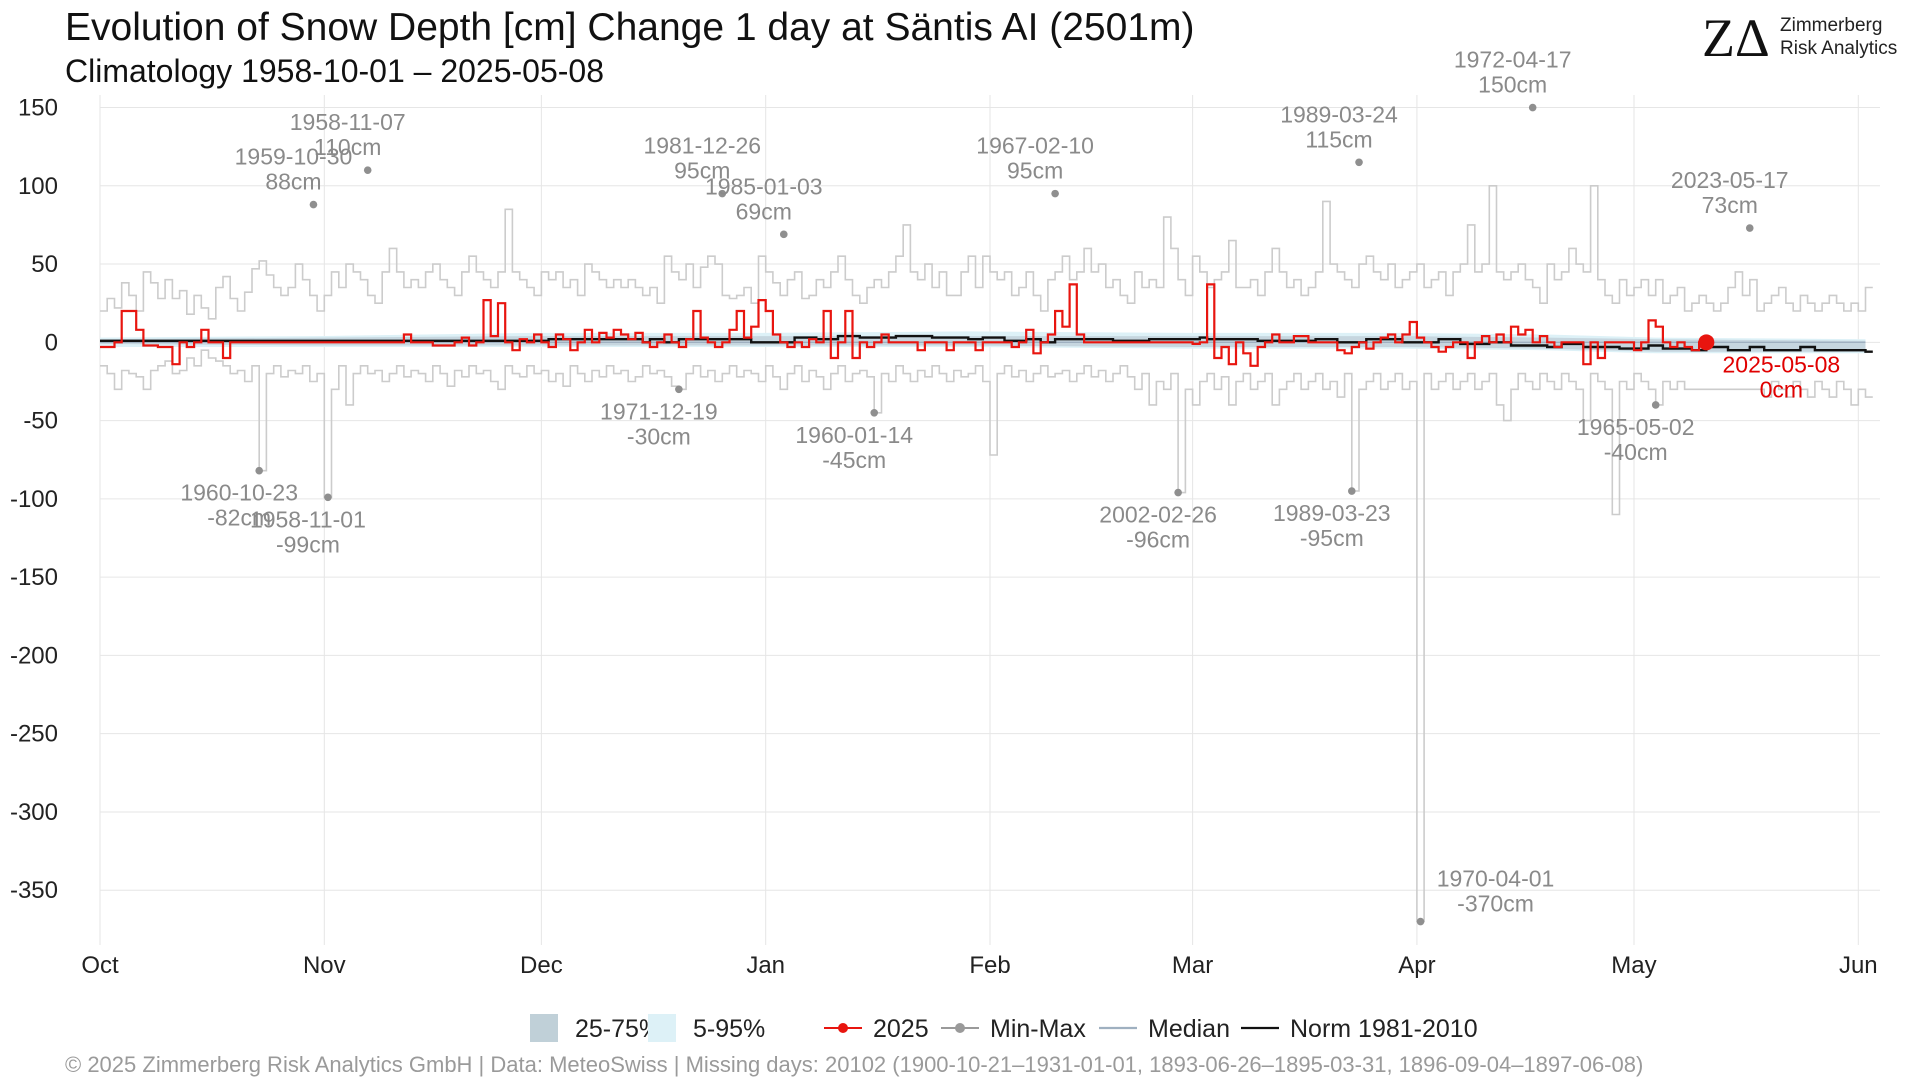 Image resolution: width=1920 pixels, height=1080 pixels. I want to click on extreme-value-label: -40cm, so click(1636, 452).